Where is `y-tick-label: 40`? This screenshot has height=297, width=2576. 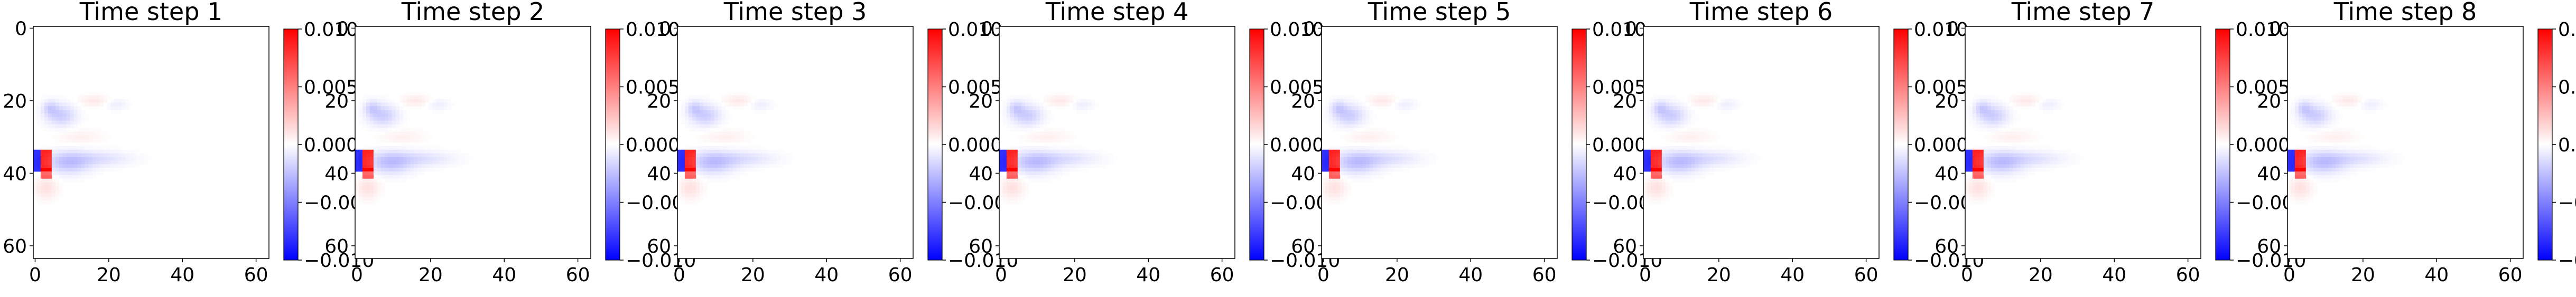 y-tick-label: 40 is located at coordinates (1303, 174).